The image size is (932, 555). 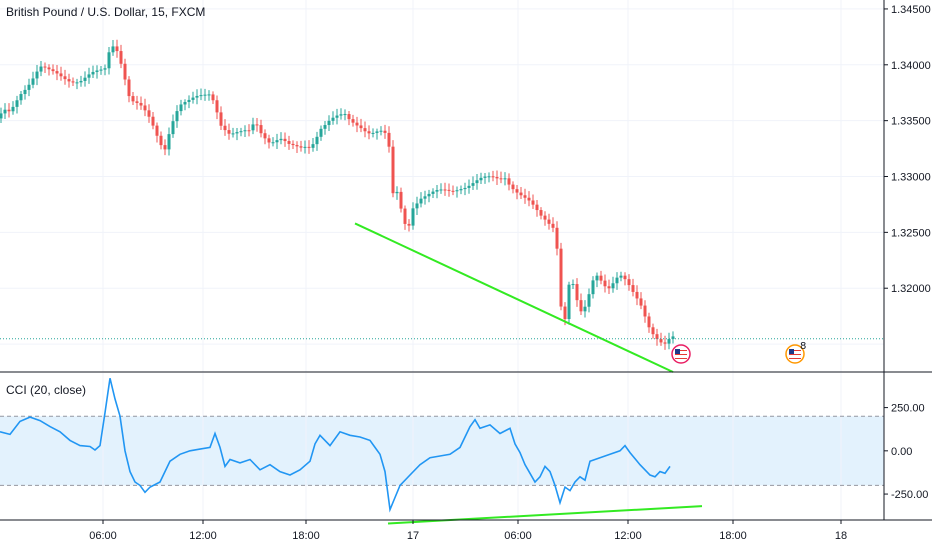 I want to click on time-tick-label-6: 18:00, so click(x=733, y=536).